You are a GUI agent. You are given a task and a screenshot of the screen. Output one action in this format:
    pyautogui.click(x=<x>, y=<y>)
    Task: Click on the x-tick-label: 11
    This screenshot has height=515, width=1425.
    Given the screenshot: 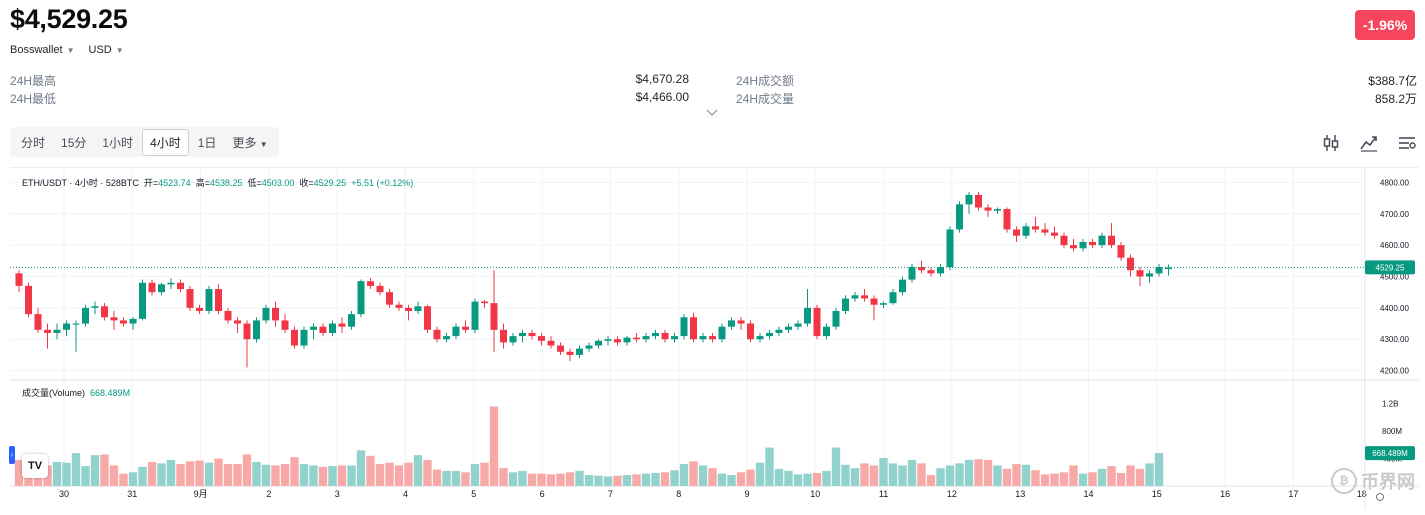 What is the action you would take?
    pyautogui.click(x=883, y=494)
    